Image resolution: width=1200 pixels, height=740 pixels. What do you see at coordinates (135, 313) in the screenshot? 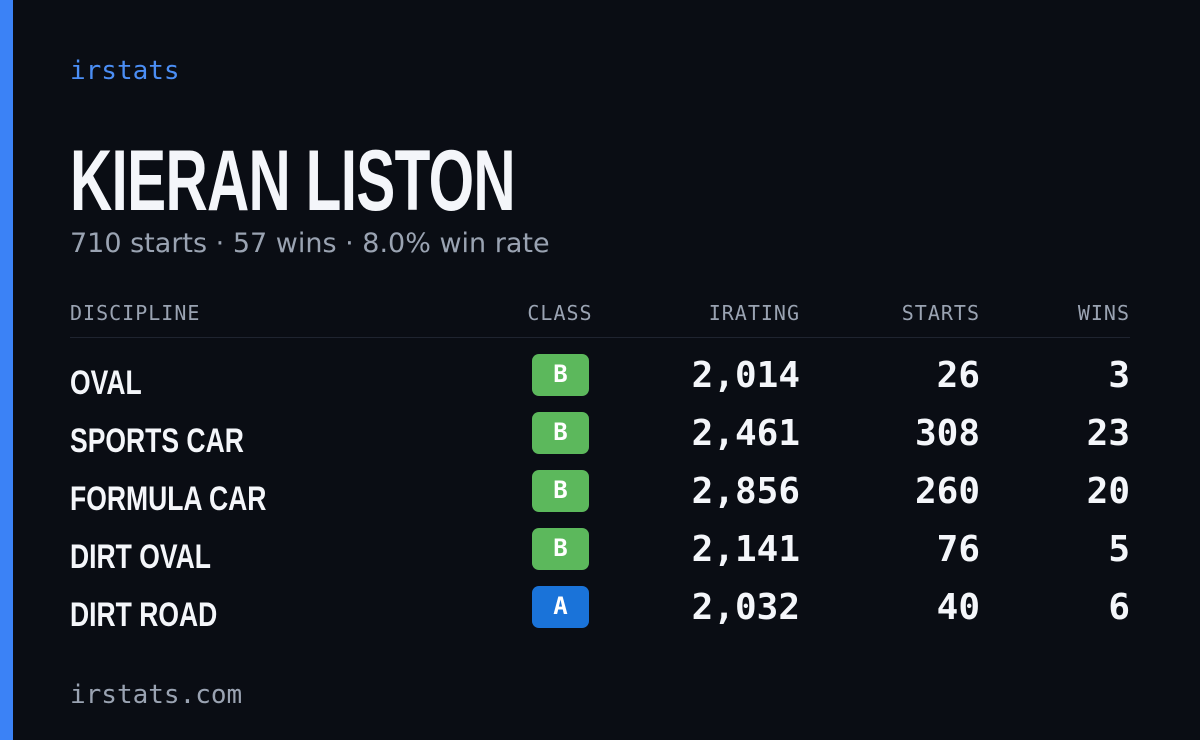
I see `column-header: DISCIPLINE` at bounding box center [135, 313].